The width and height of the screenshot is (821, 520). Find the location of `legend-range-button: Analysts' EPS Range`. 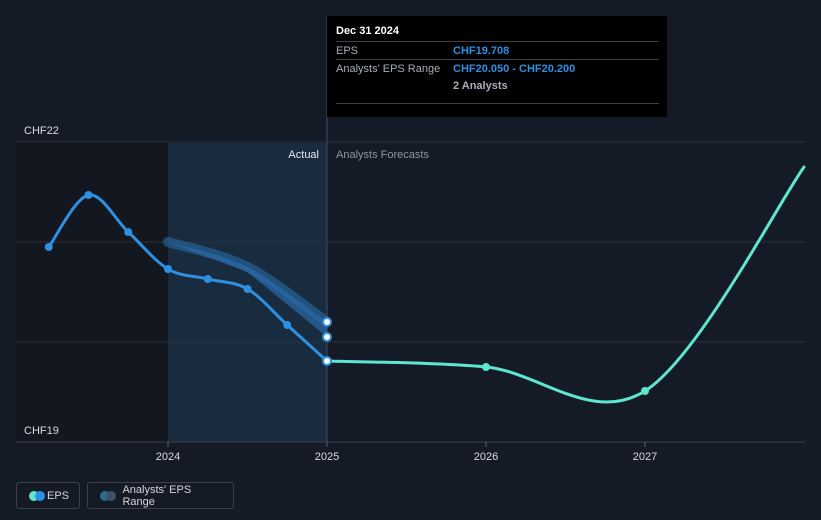

legend-range-button: Analysts' EPS Range is located at coordinates (160, 495).